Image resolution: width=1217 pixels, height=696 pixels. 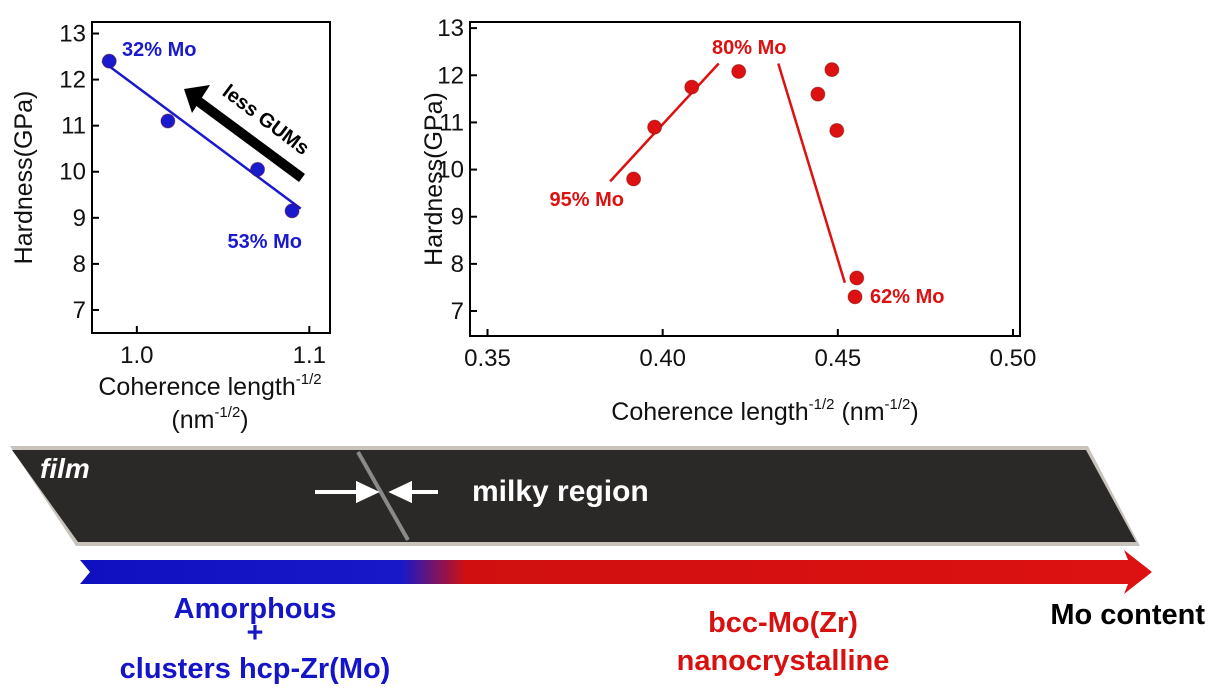 I want to click on x-axis-label: (nm-1/2), so click(x=209, y=419).